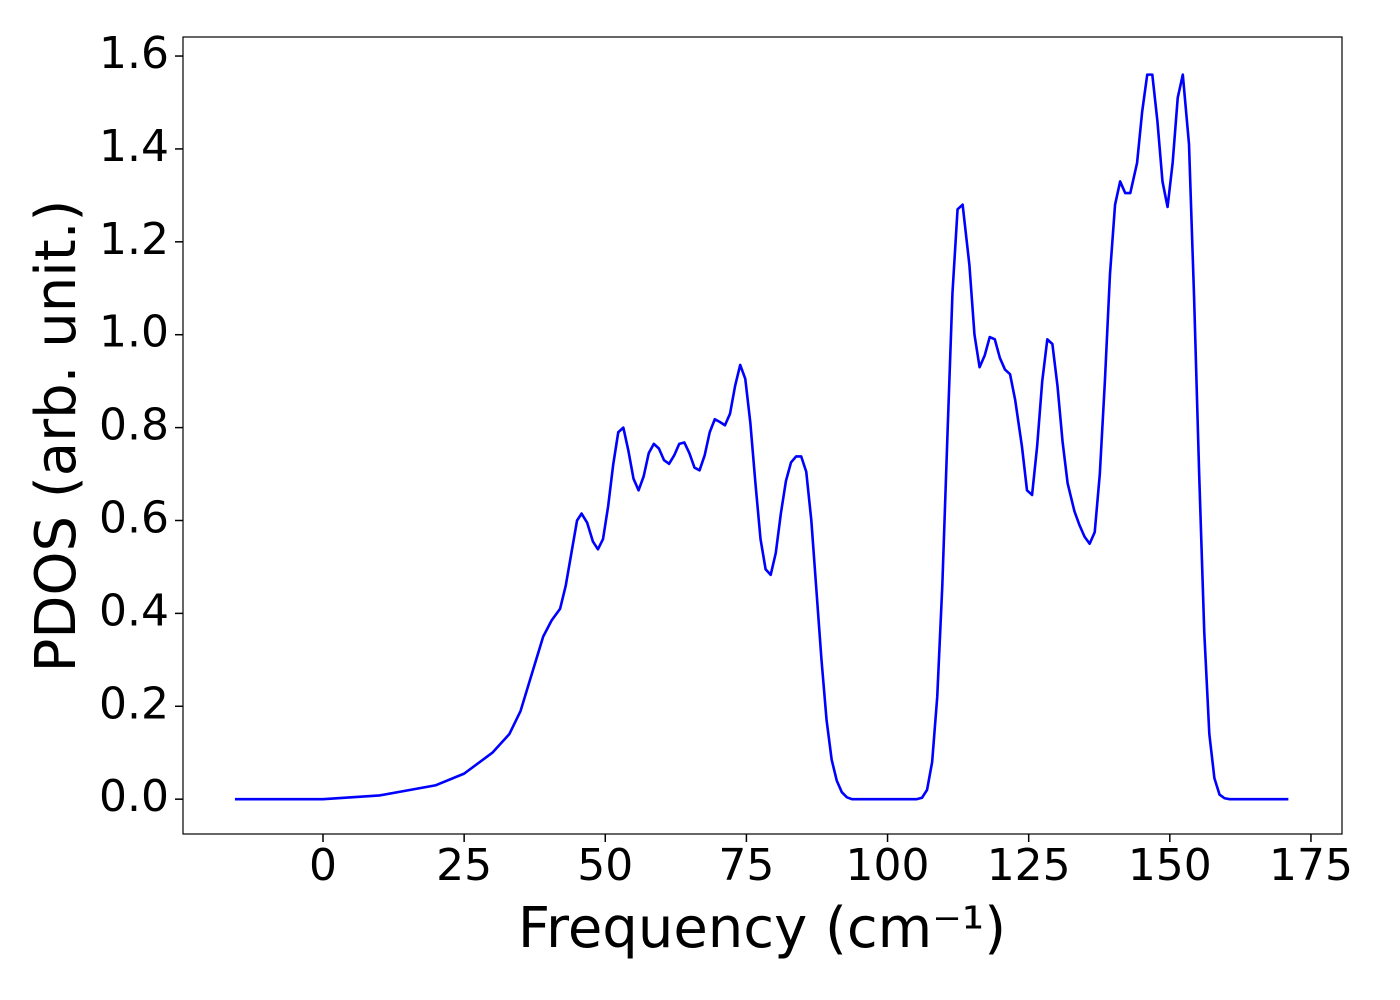 This screenshot has width=1400, height=1000. What do you see at coordinates (134, 239) in the screenshot?
I see `y-tick-label: 1.2` at bounding box center [134, 239].